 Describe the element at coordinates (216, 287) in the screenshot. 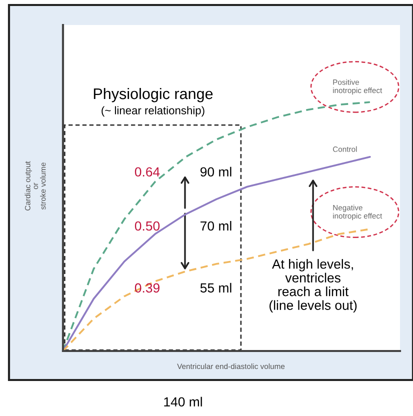

I see `annotation: 55 ml` at that location.